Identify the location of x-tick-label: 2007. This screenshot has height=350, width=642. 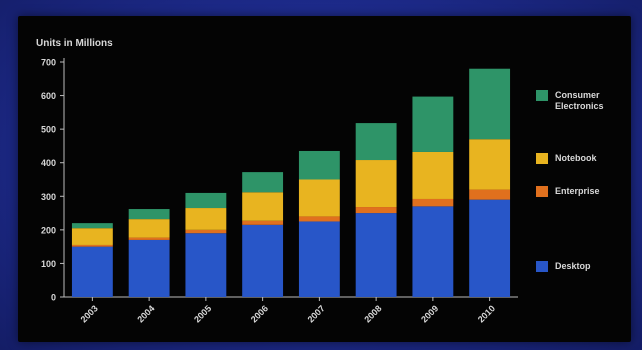
(316, 313).